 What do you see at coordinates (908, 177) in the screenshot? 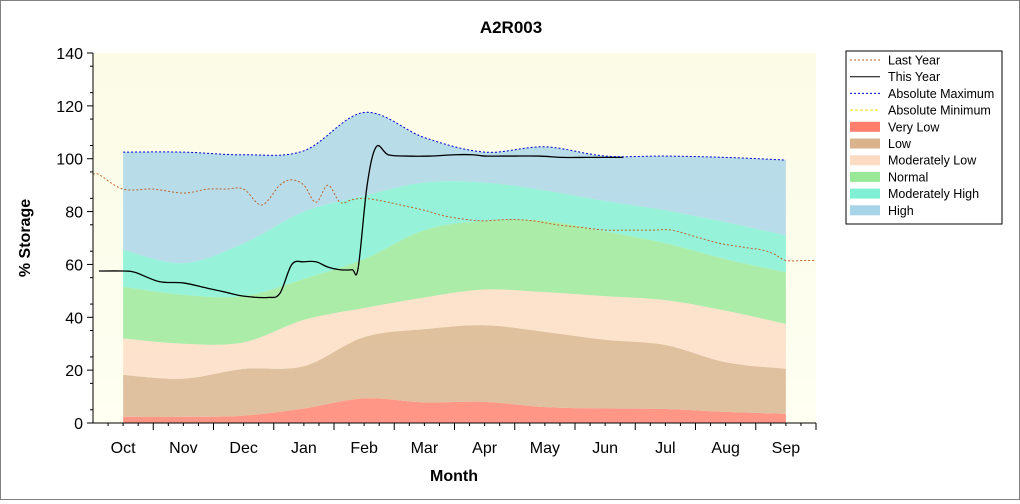
I see `legend-label-normal: Normal` at bounding box center [908, 177].